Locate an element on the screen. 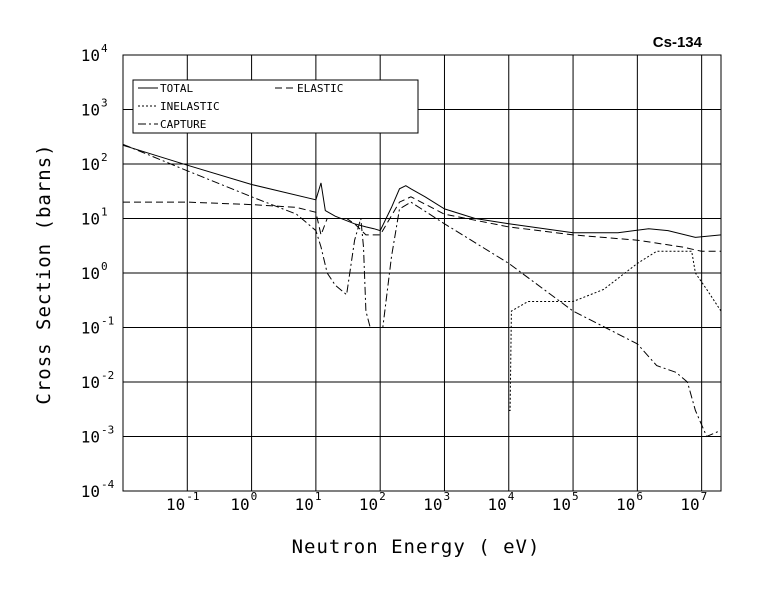 The image size is (780, 590). series-line-total is located at coordinates (422, 191).